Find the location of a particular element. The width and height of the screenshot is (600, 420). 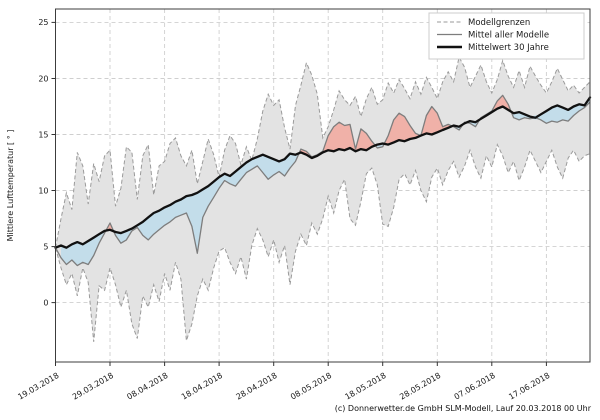

legend-label-mittelwert-30-jahre: Mittelwert 30 Jahre is located at coordinates (508, 48).